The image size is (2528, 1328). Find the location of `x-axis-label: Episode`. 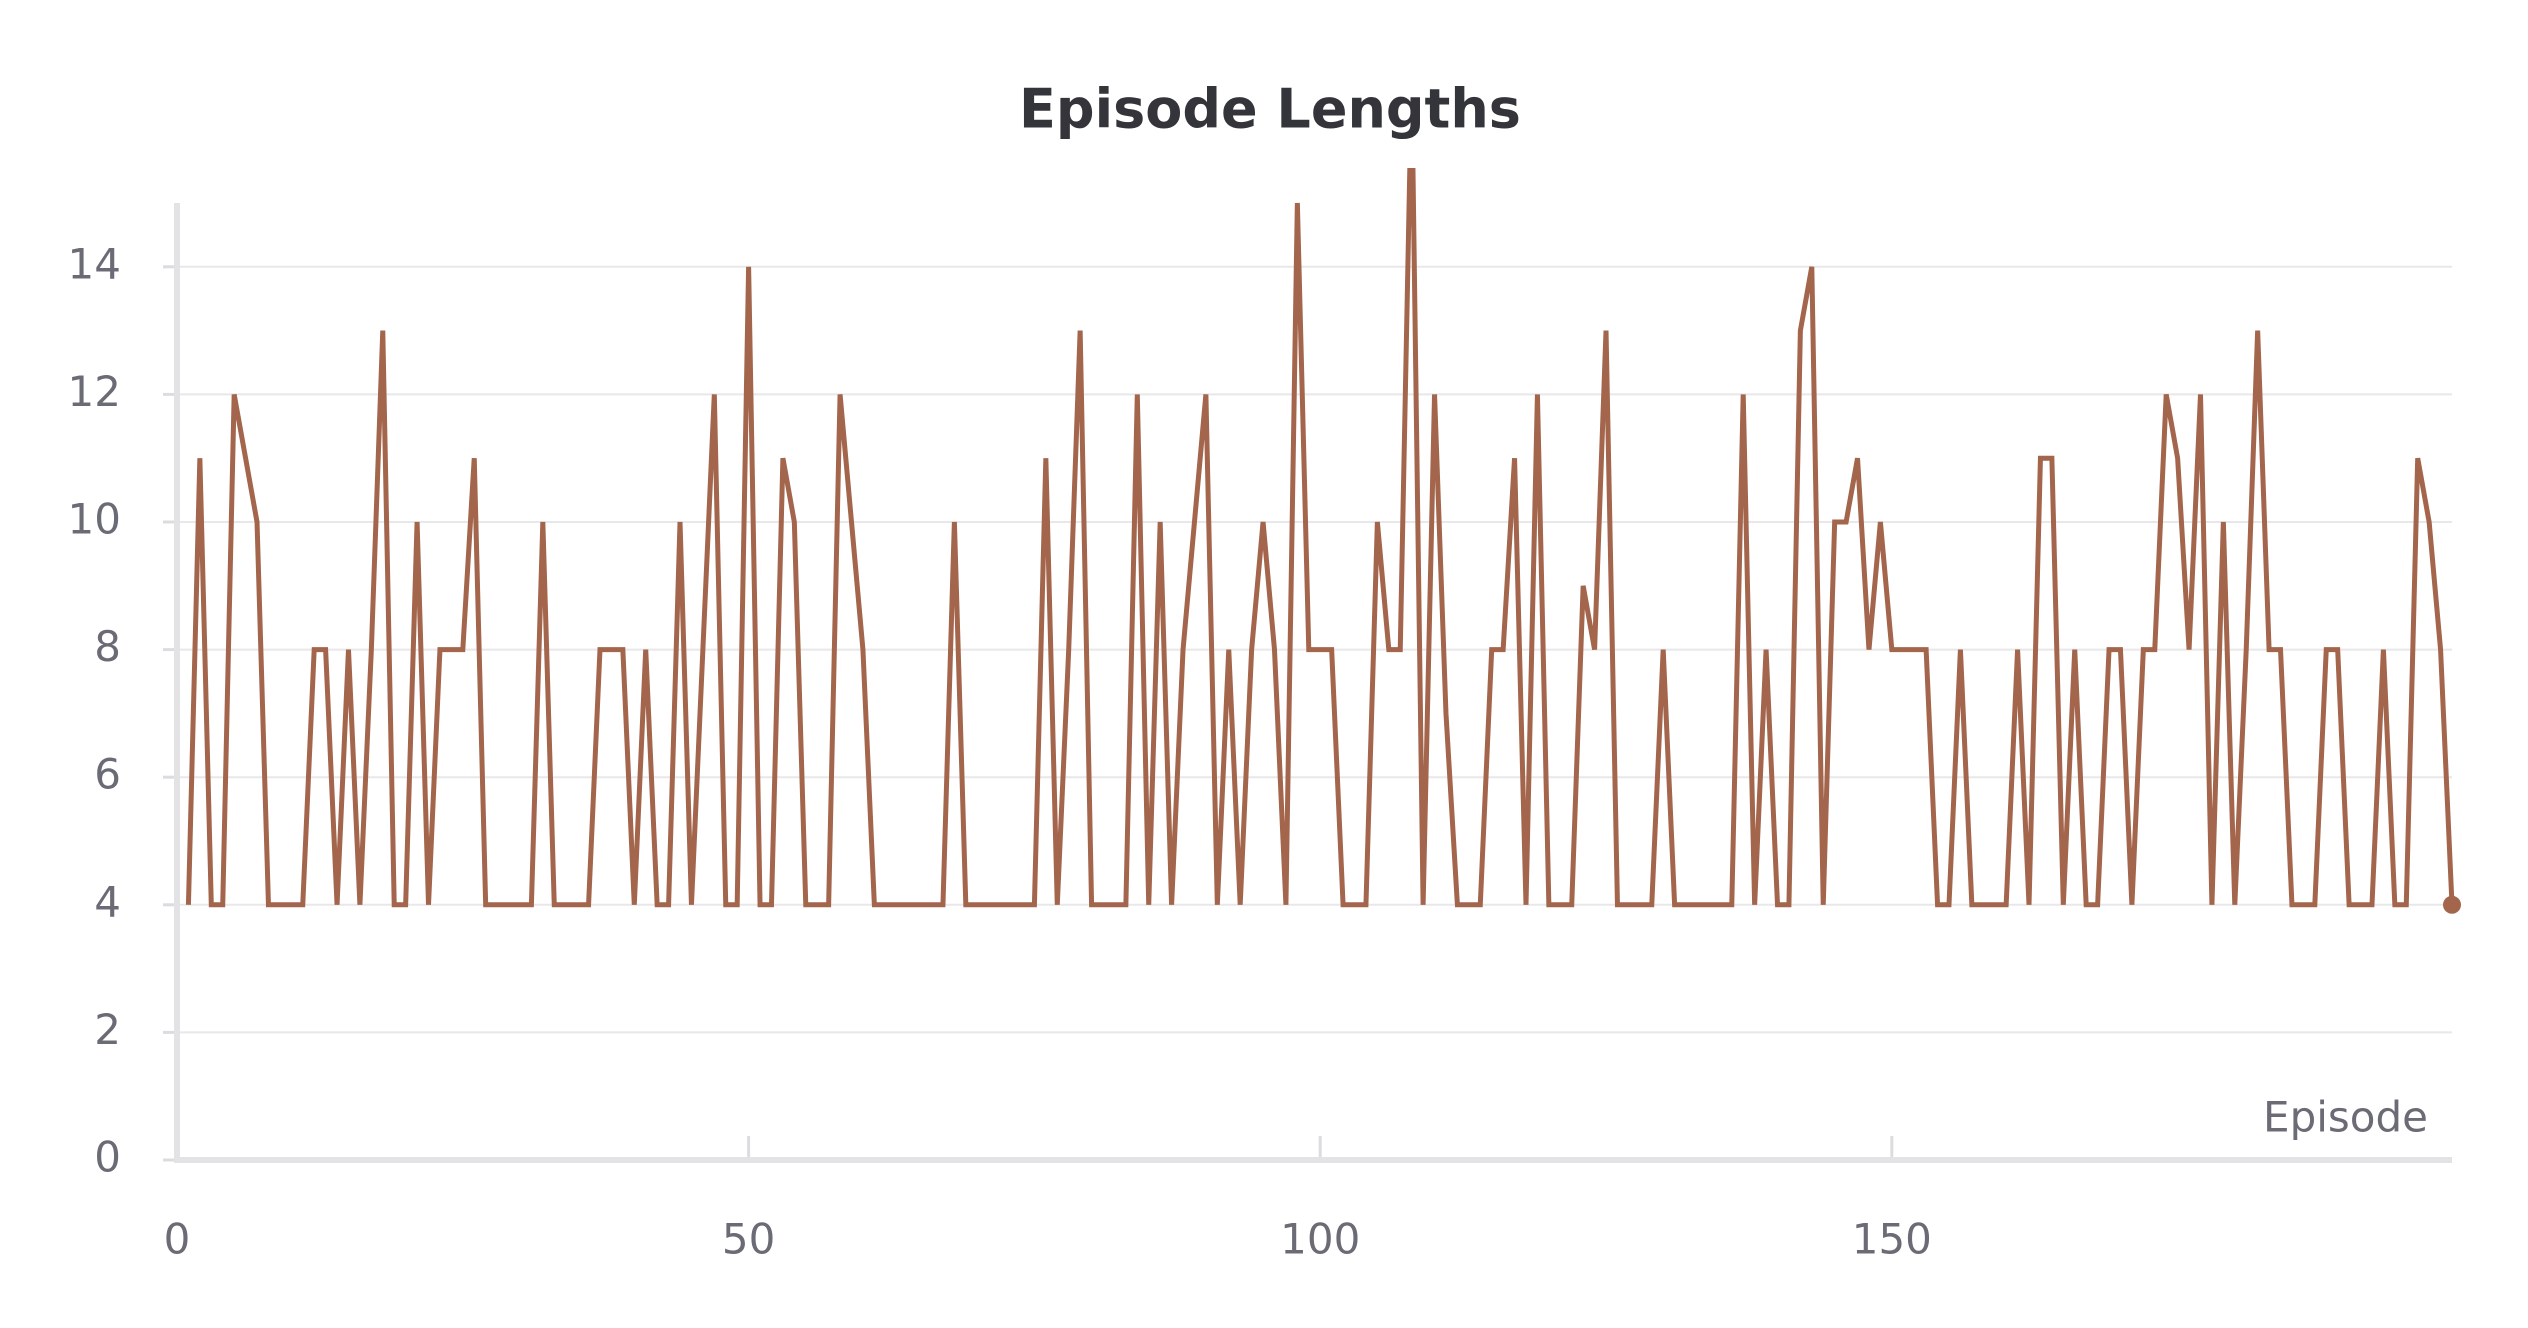

x-axis-label: Episode is located at coordinates (2345, 1117).